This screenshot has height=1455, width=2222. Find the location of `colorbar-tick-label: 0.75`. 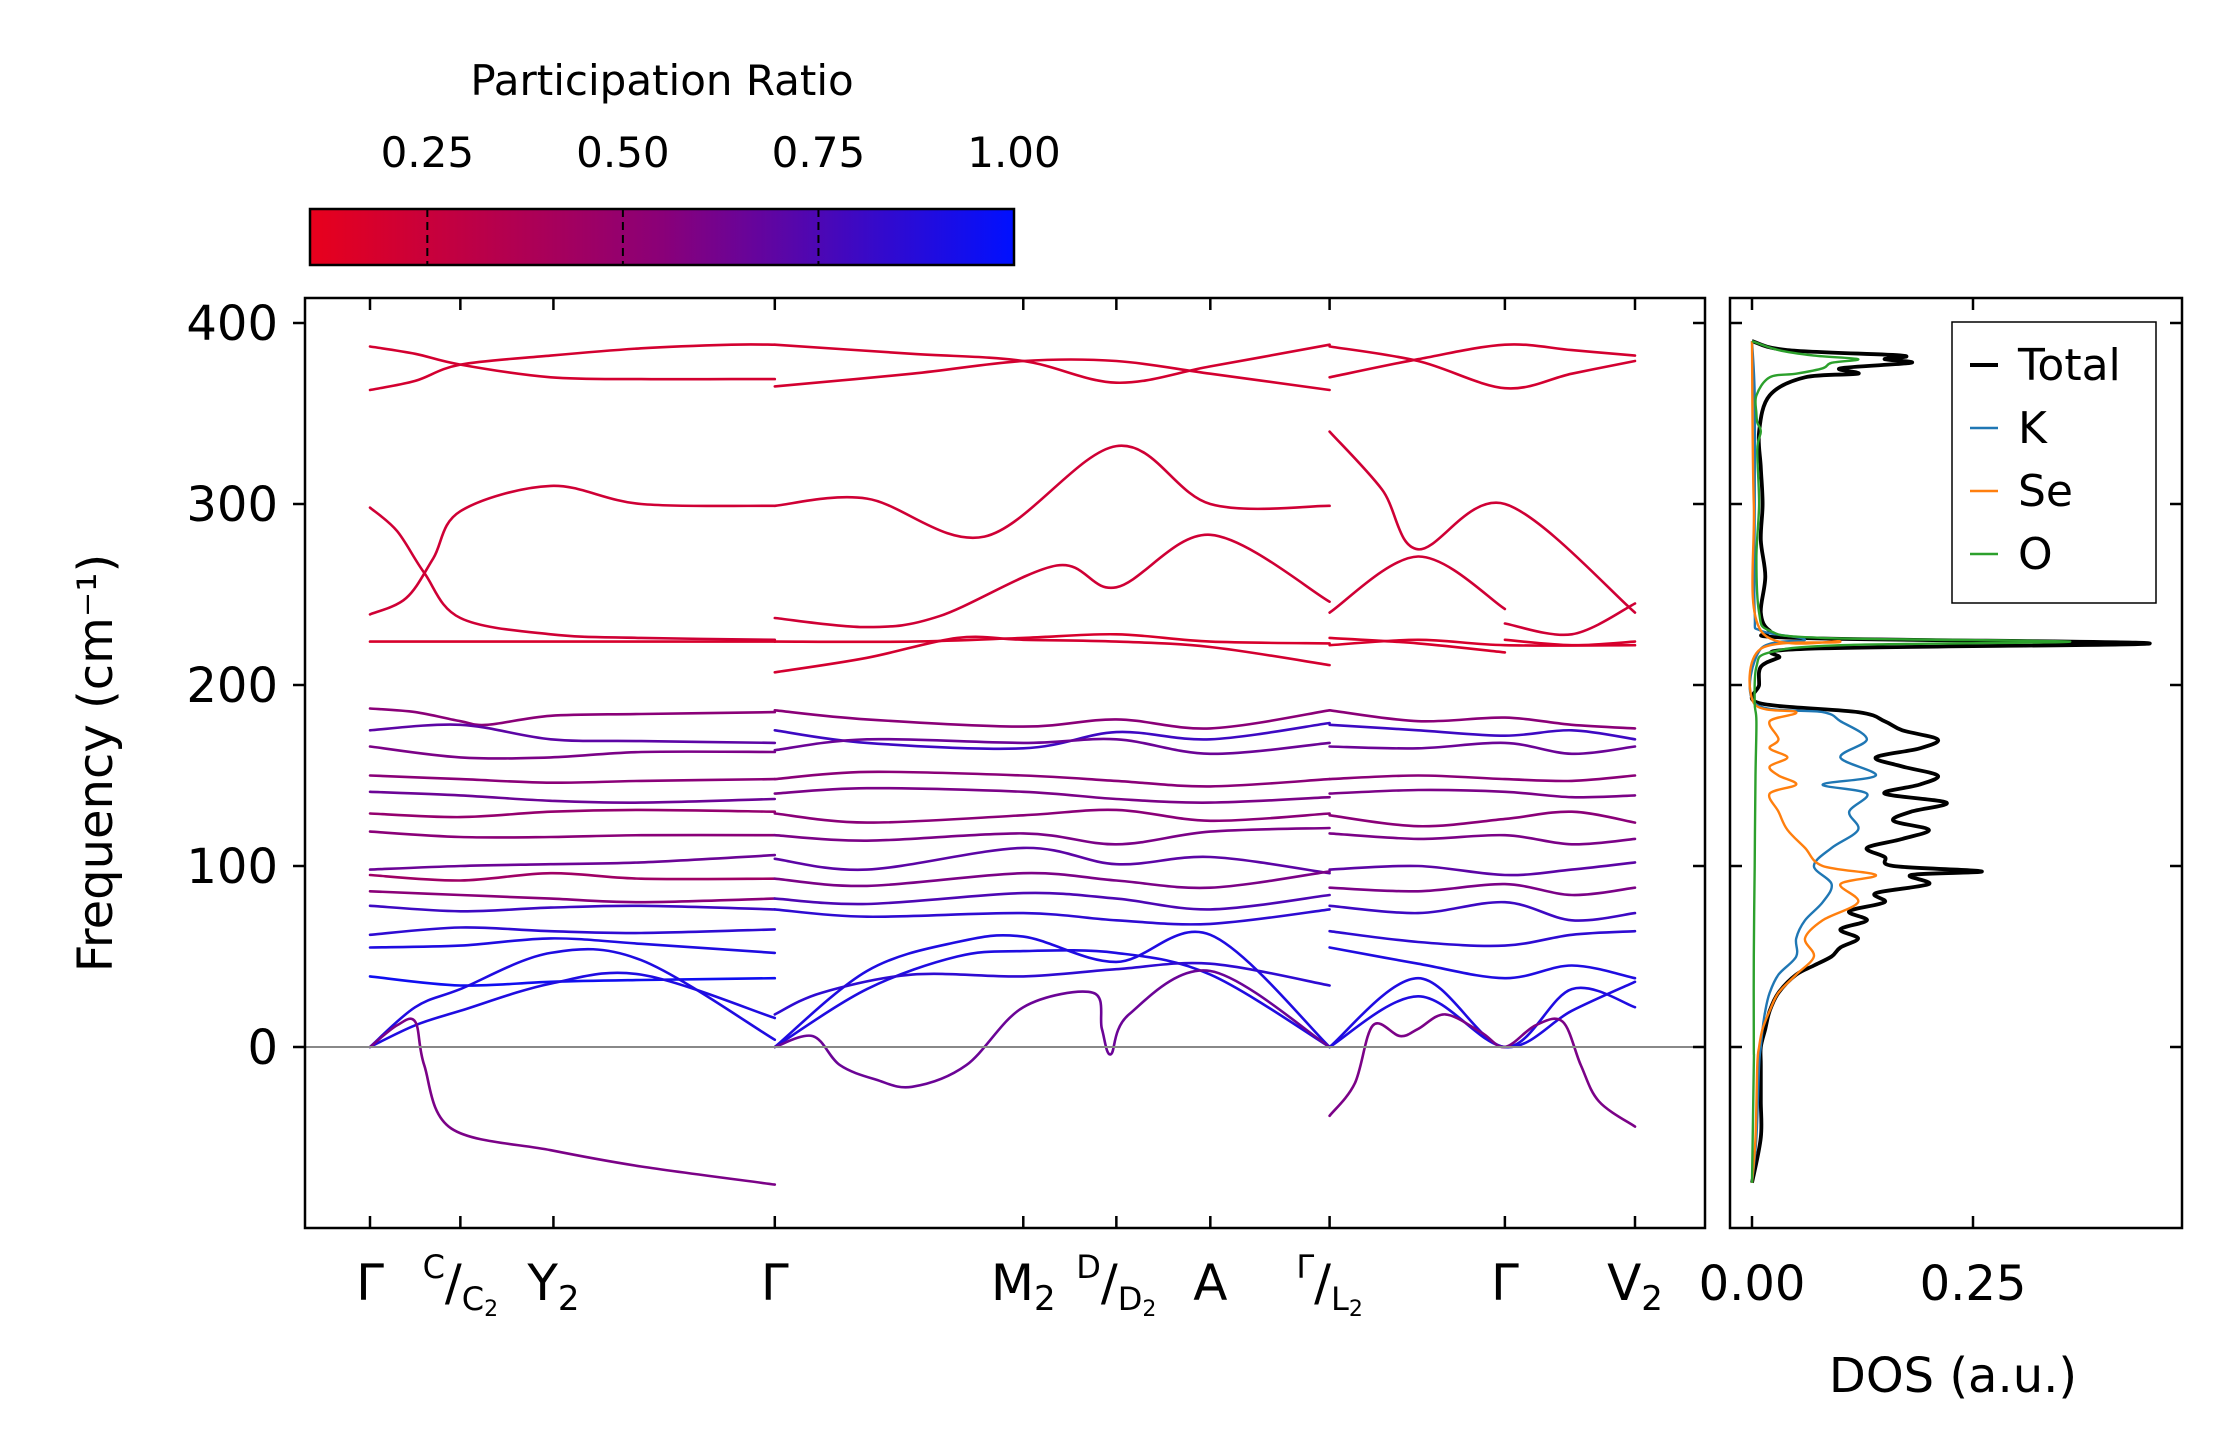

colorbar-tick-label: 0.75 is located at coordinates (819, 152).